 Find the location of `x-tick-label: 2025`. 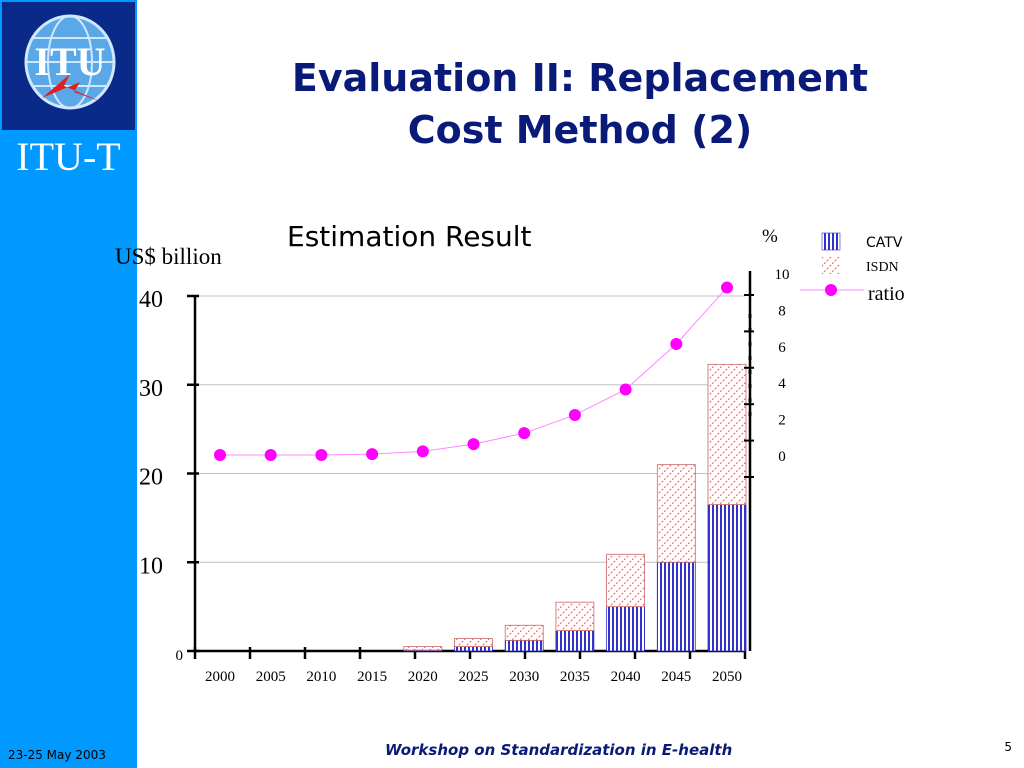

x-tick-label: 2025 is located at coordinates (474, 677).